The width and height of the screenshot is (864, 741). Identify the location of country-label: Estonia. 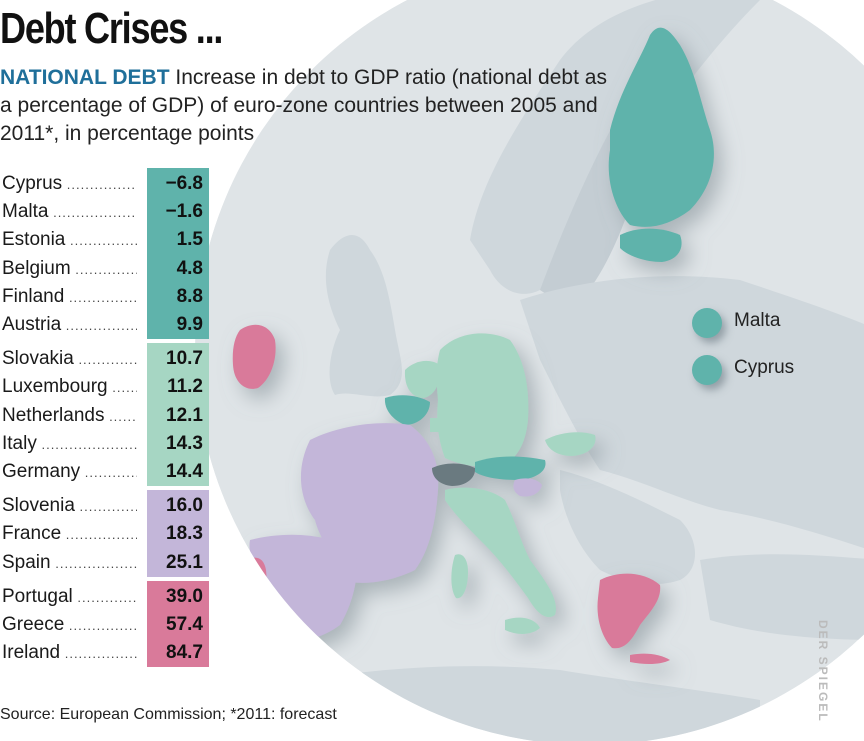
(69, 240).